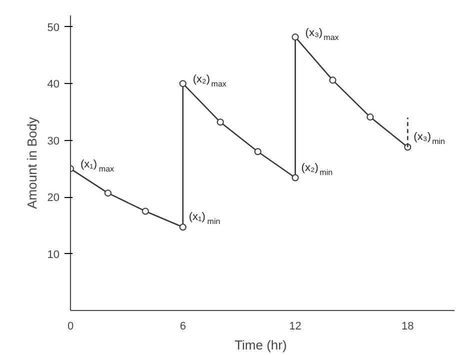 The width and height of the screenshot is (474, 355). Describe the element at coordinates (53, 84) in the screenshot. I see `y-tick-label: 40` at that location.